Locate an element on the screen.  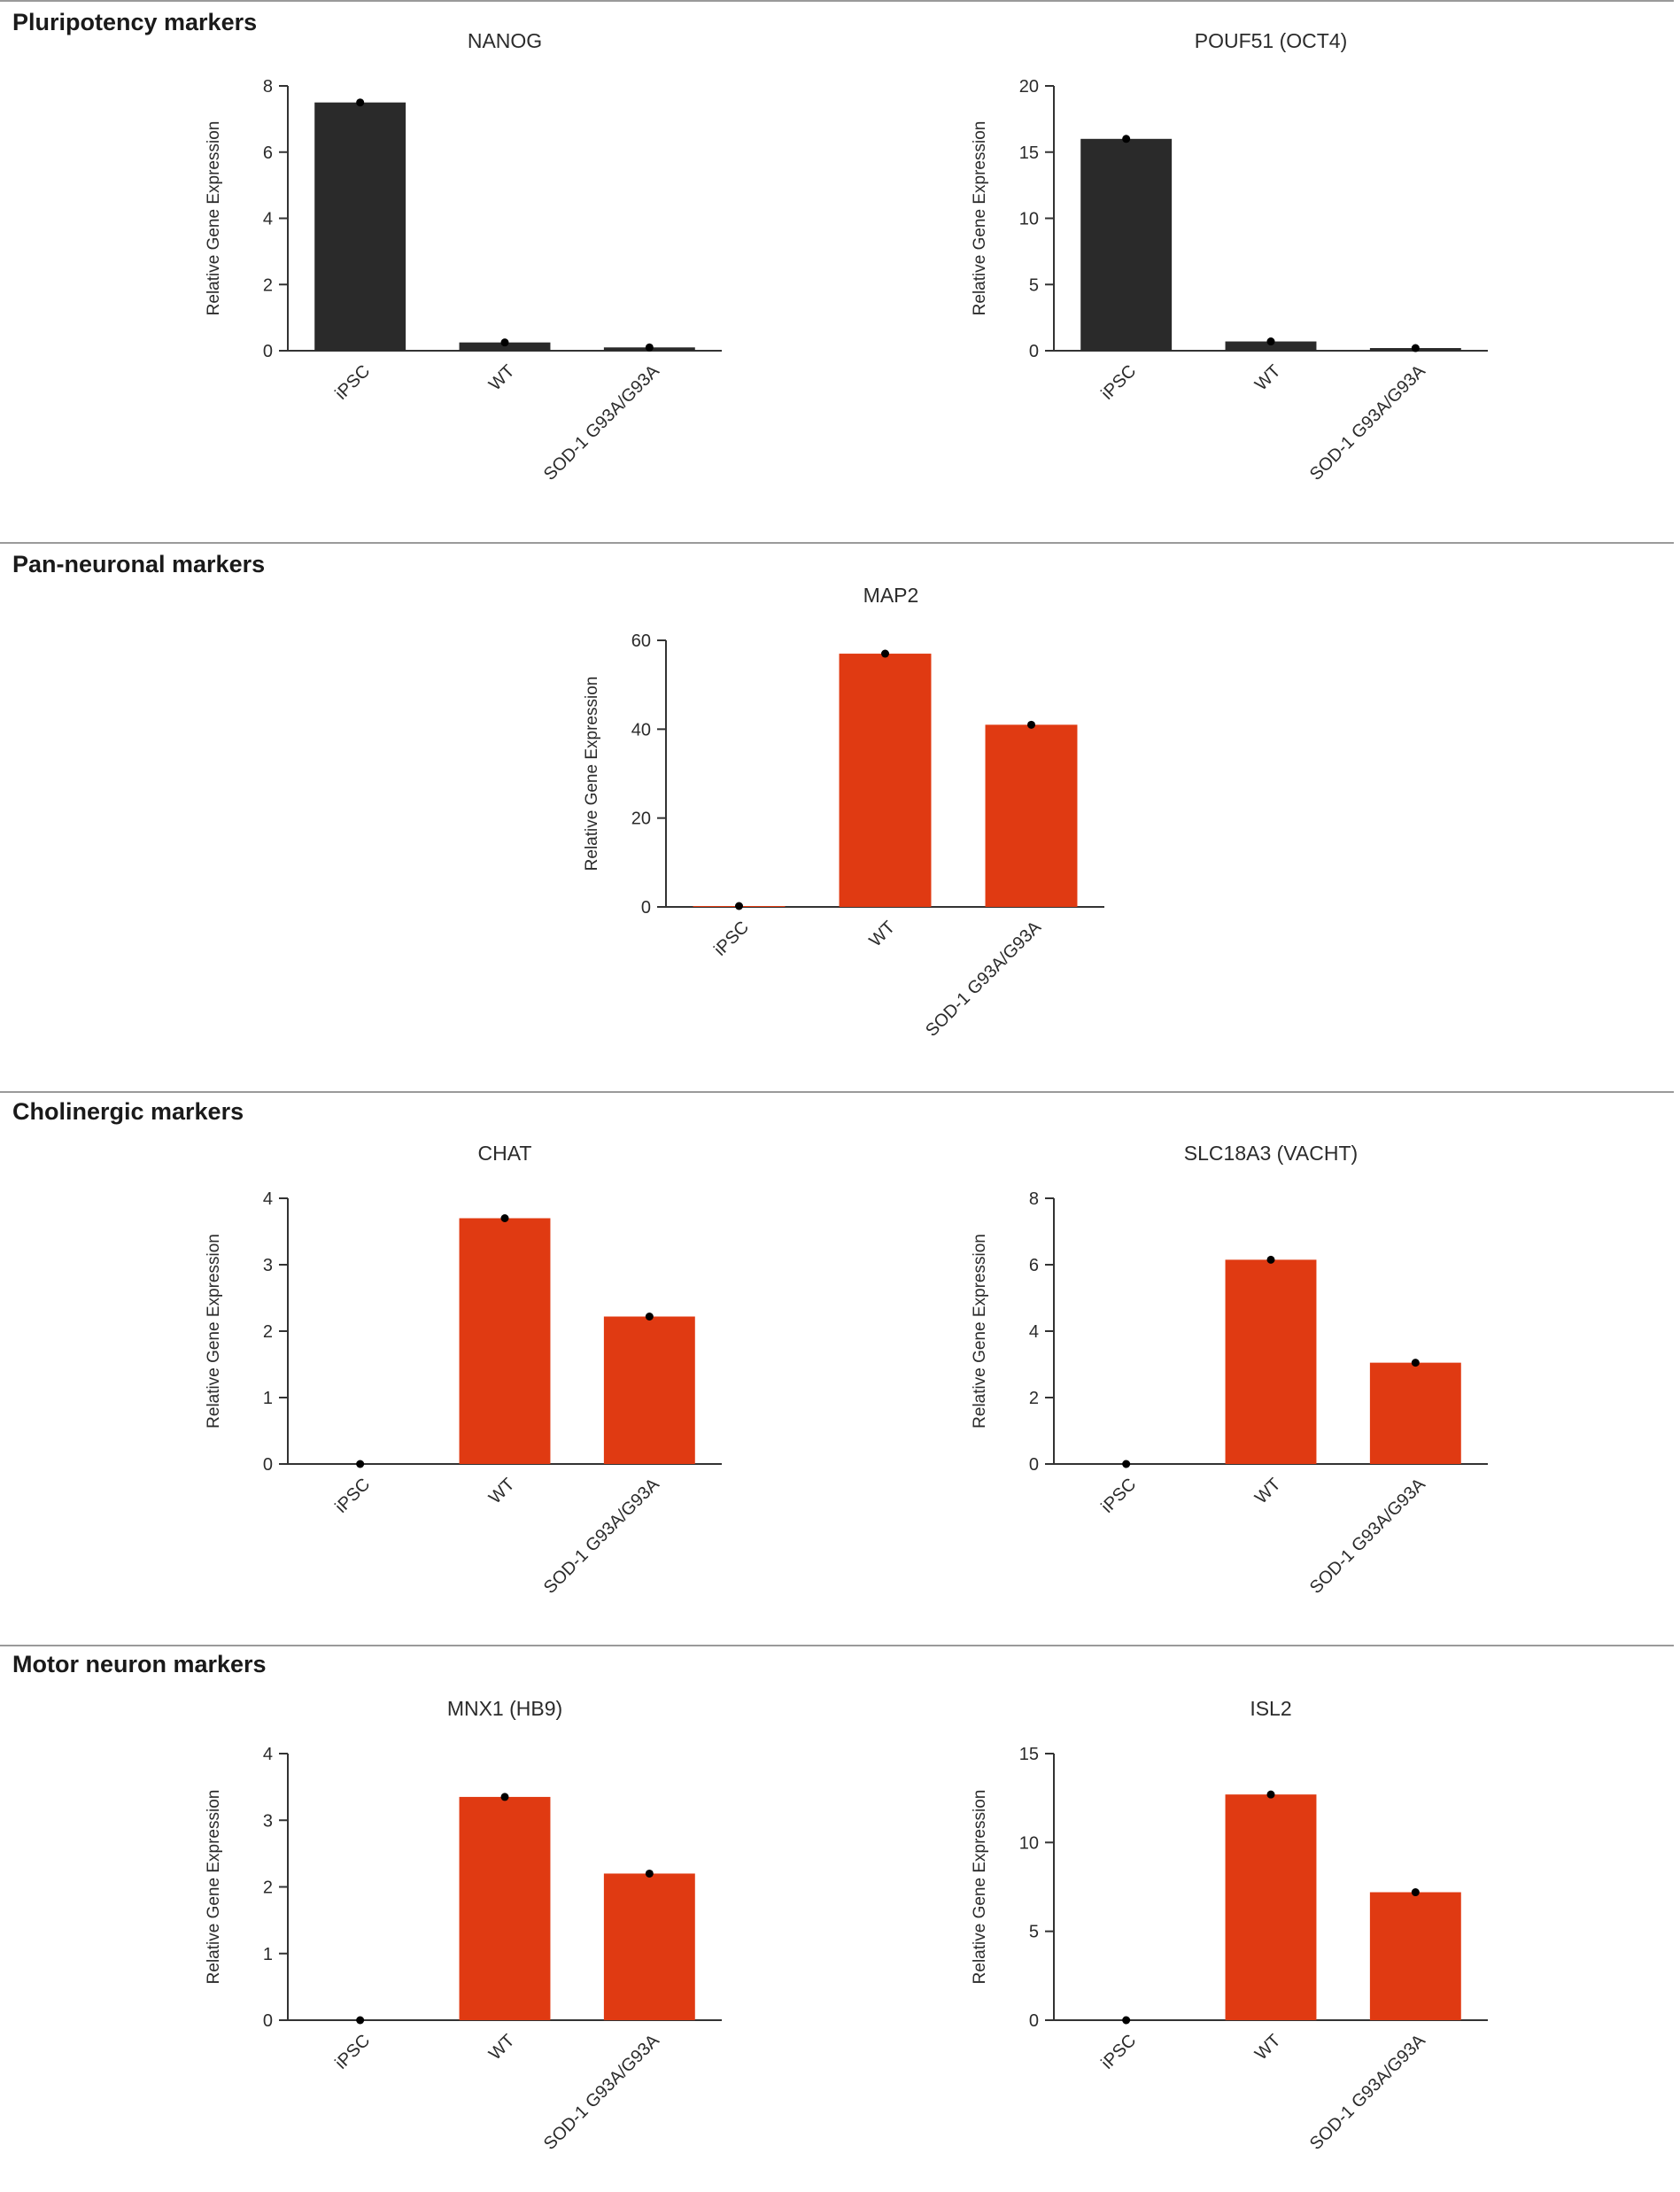
section-title-motor-neuron: Motor neuron markers is located at coordinates (139, 1664).